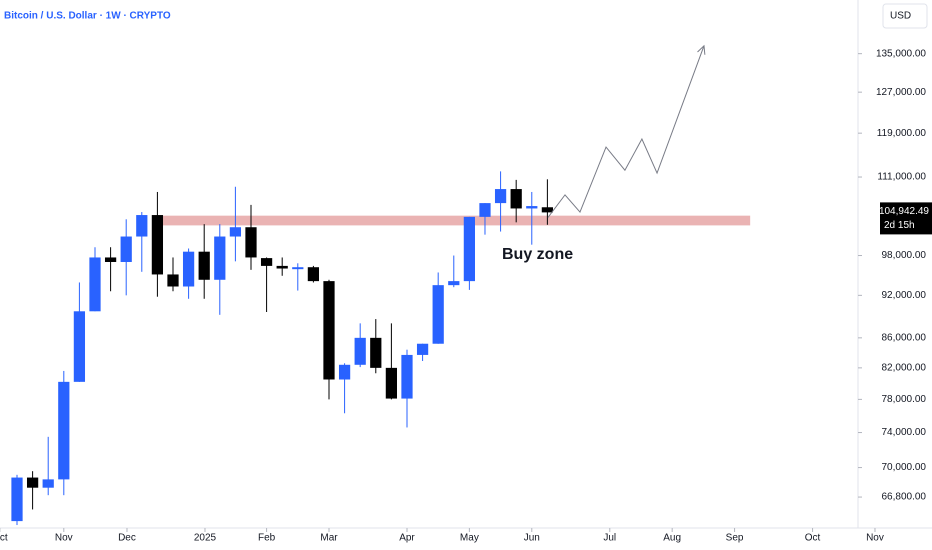 This screenshot has height=550, width=932. What do you see at coordinates (127, 538) in the screenshot?
I see `x-tick-label: Dec` at bounding box center [127, 538].